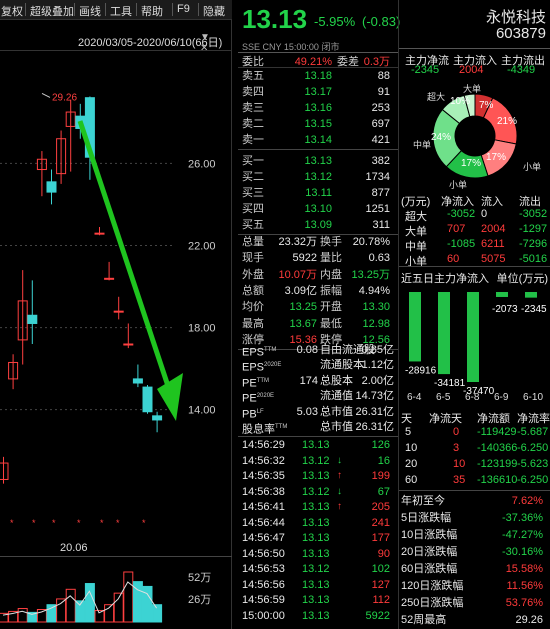 The width and height of the screenshot is (550, 629). I want to click on stat-value-2: 4.94%, so click(374, 290).